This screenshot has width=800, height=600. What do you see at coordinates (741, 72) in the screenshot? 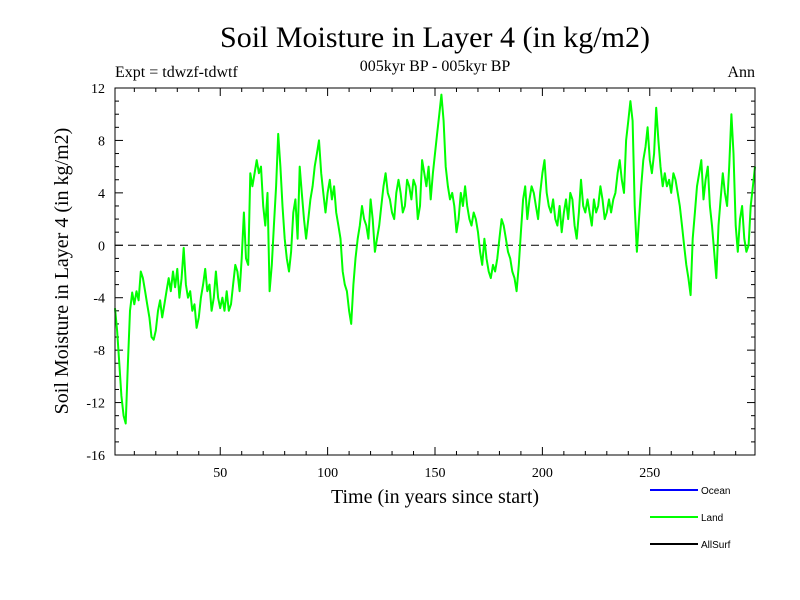
I see `season-label: Ann` at bounding box center [741, 72].